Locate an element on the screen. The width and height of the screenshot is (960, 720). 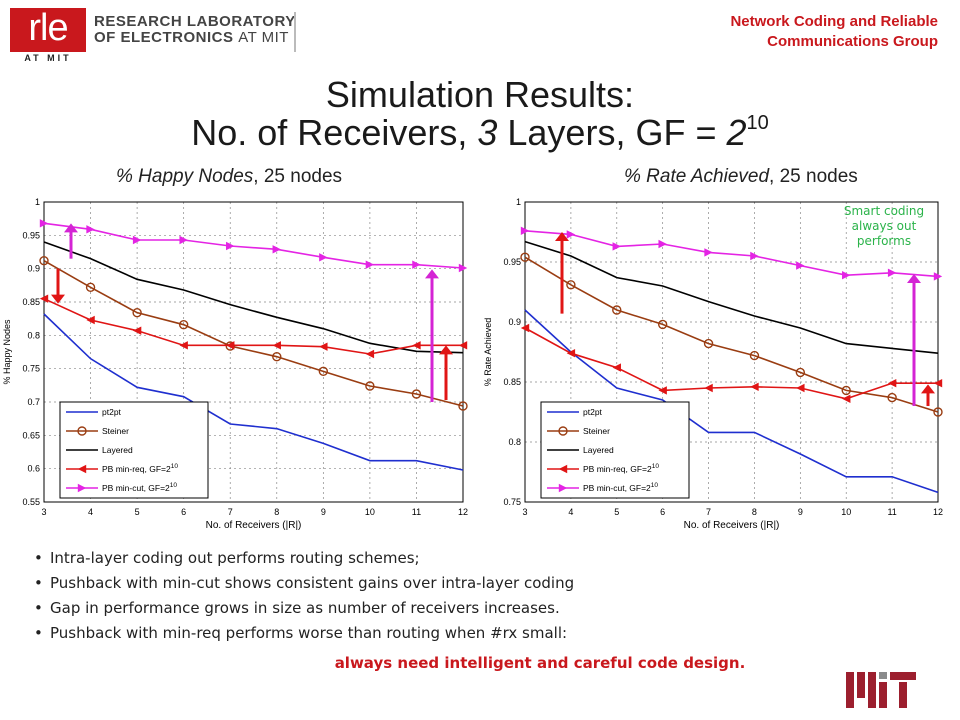
title-layers: 3 is located at coordinates (487, 132).